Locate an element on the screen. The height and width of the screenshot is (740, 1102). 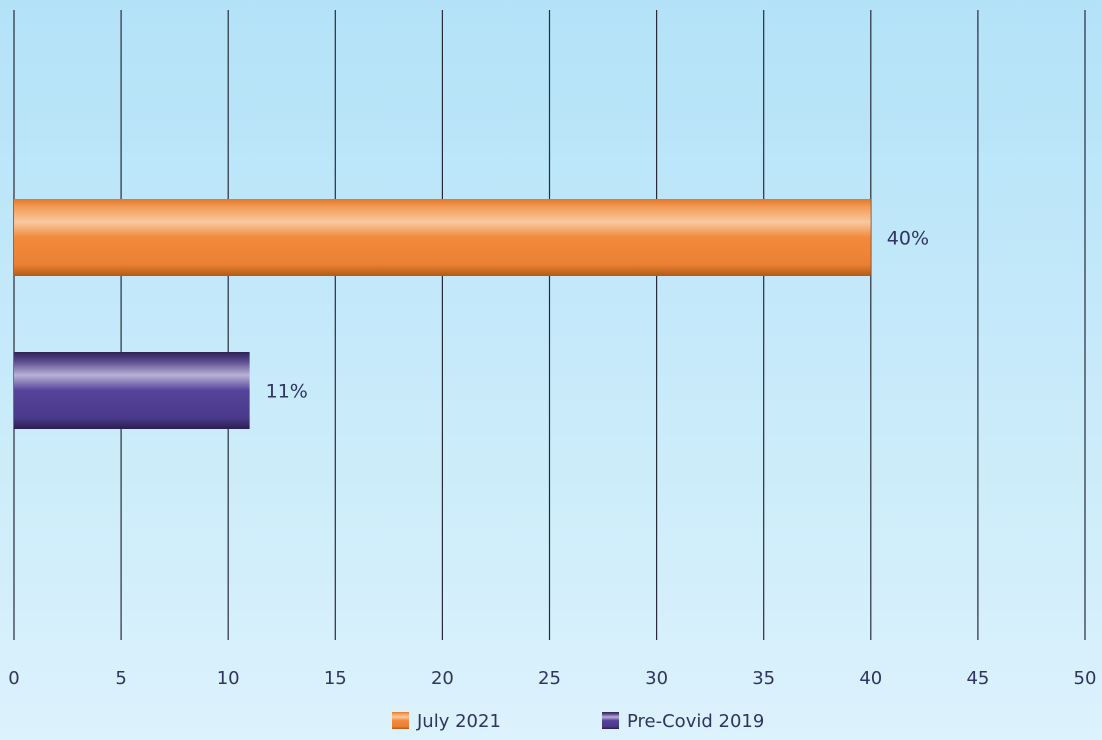
legend: July 2021 Pre-Covid 2019 is located at coordinates (578, 721).